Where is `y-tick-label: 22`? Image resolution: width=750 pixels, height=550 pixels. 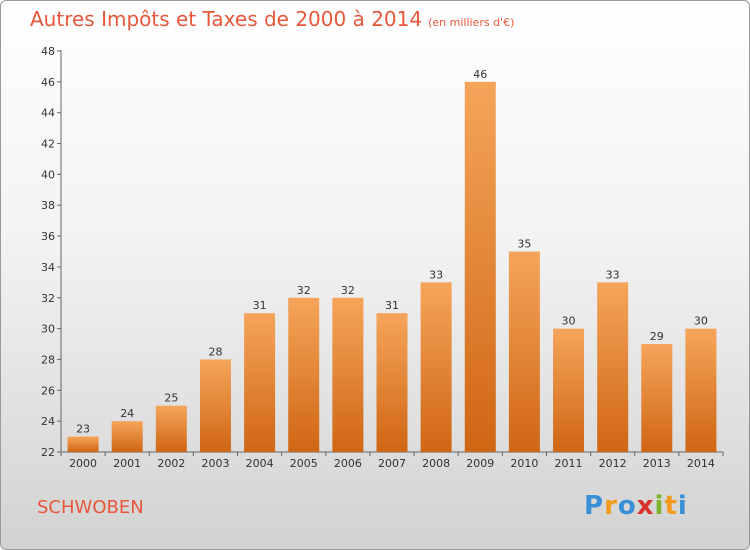 y-tick-label: 22 is located at coordinates (48, 452).